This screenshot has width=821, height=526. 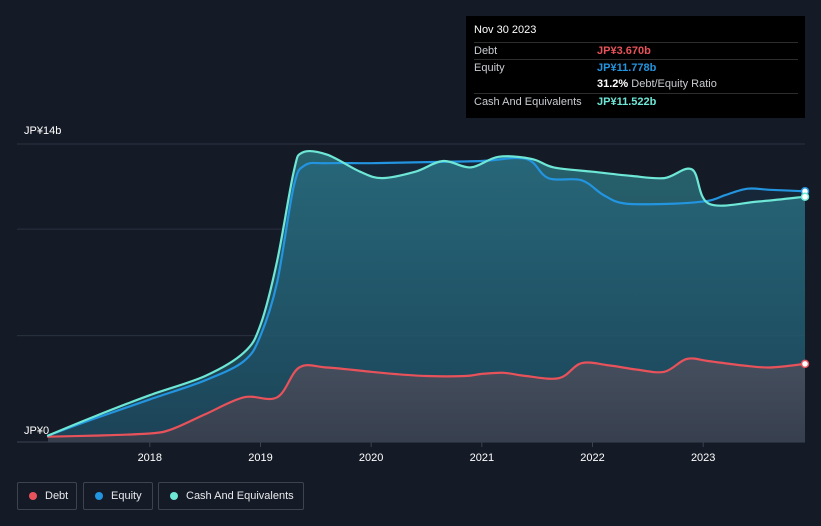 What do you see at coordinates (805, 364) in the screenshot?
I see `debt-end-marker` at bounding box center [805, 364].